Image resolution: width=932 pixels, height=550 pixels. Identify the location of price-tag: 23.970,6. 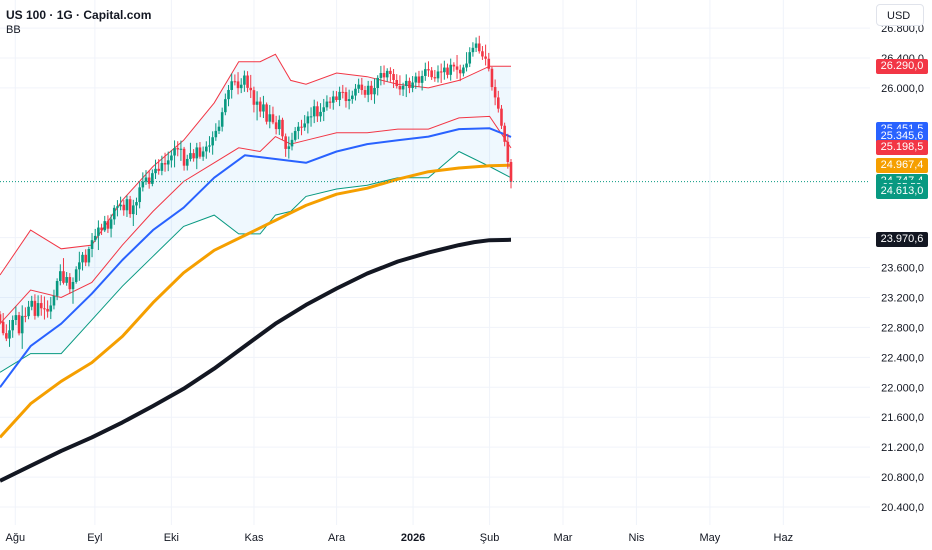
(902, 240).